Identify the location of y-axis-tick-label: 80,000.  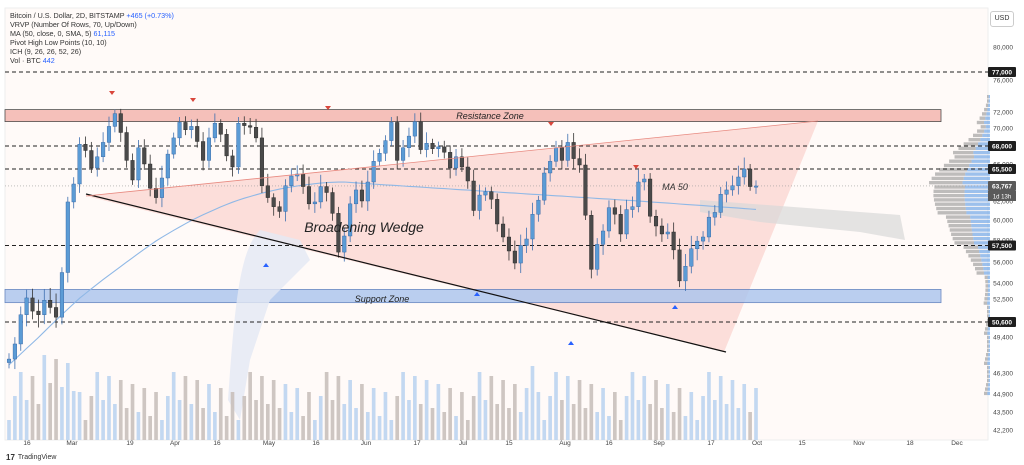
(1003, 48).